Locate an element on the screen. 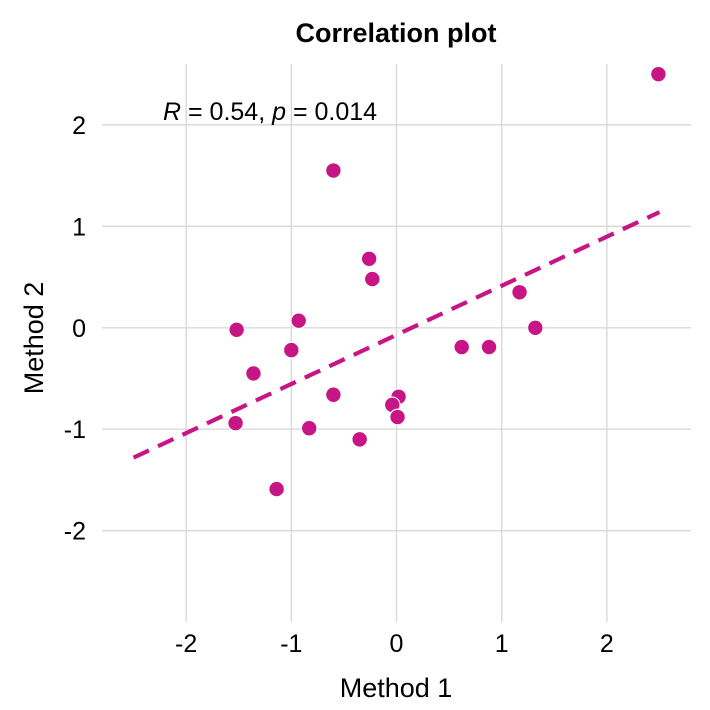 This screenshot has height=710, width=710. p-value-text: = 0.014 is located at coordinates (331, 112).